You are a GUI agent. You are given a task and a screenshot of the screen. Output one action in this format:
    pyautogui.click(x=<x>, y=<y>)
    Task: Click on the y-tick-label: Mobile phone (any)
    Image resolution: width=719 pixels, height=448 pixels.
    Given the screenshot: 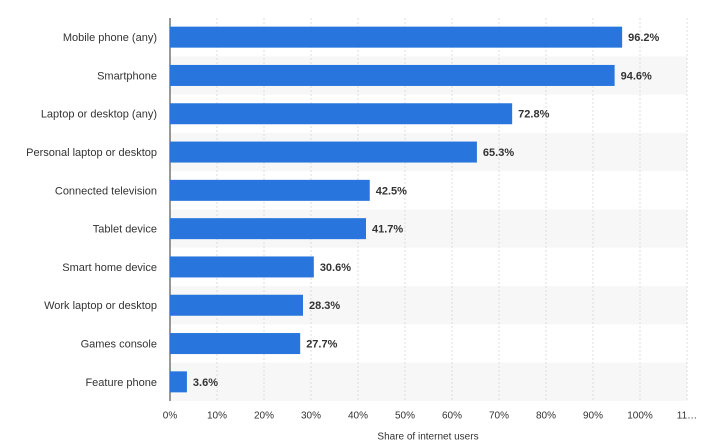 What is the action you would take?
    pyautogui.click(x=110, y=38)
    